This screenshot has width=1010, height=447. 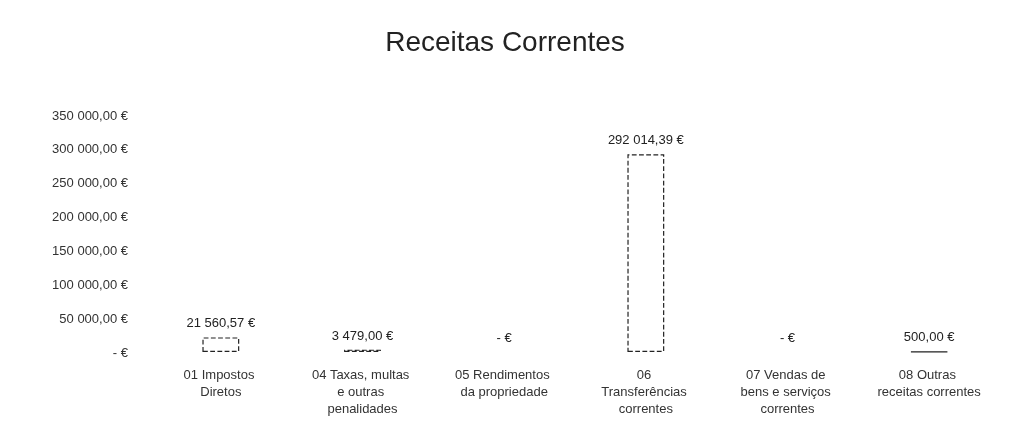 I want to click on x-tick-label: 07 Vendas de bens e serviços correntes, so click(x=787, y=391).